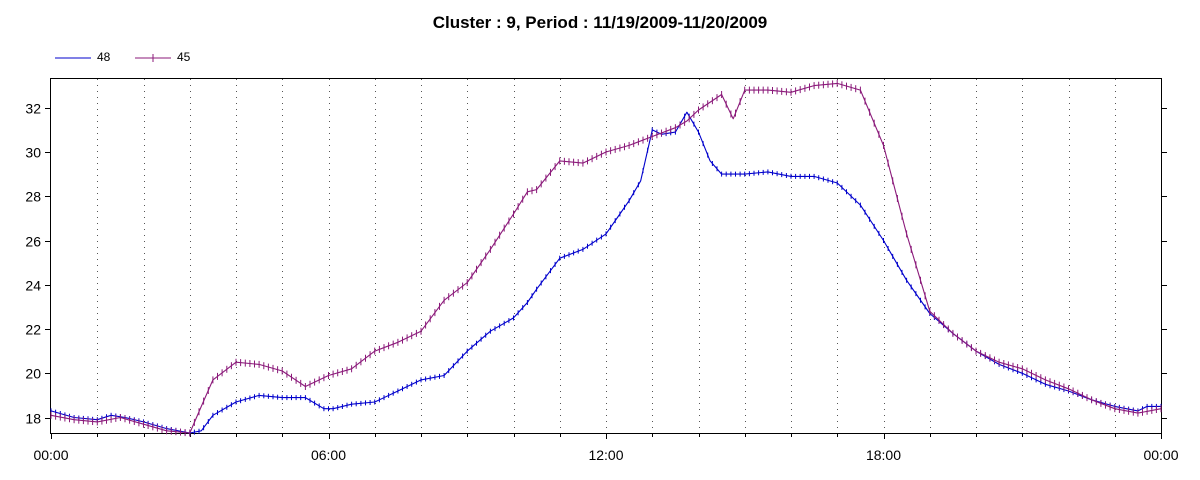 The height and width of the screenshot is (480, 1200). I want to click on y-tick-label-32: 32, so click(33, 109).